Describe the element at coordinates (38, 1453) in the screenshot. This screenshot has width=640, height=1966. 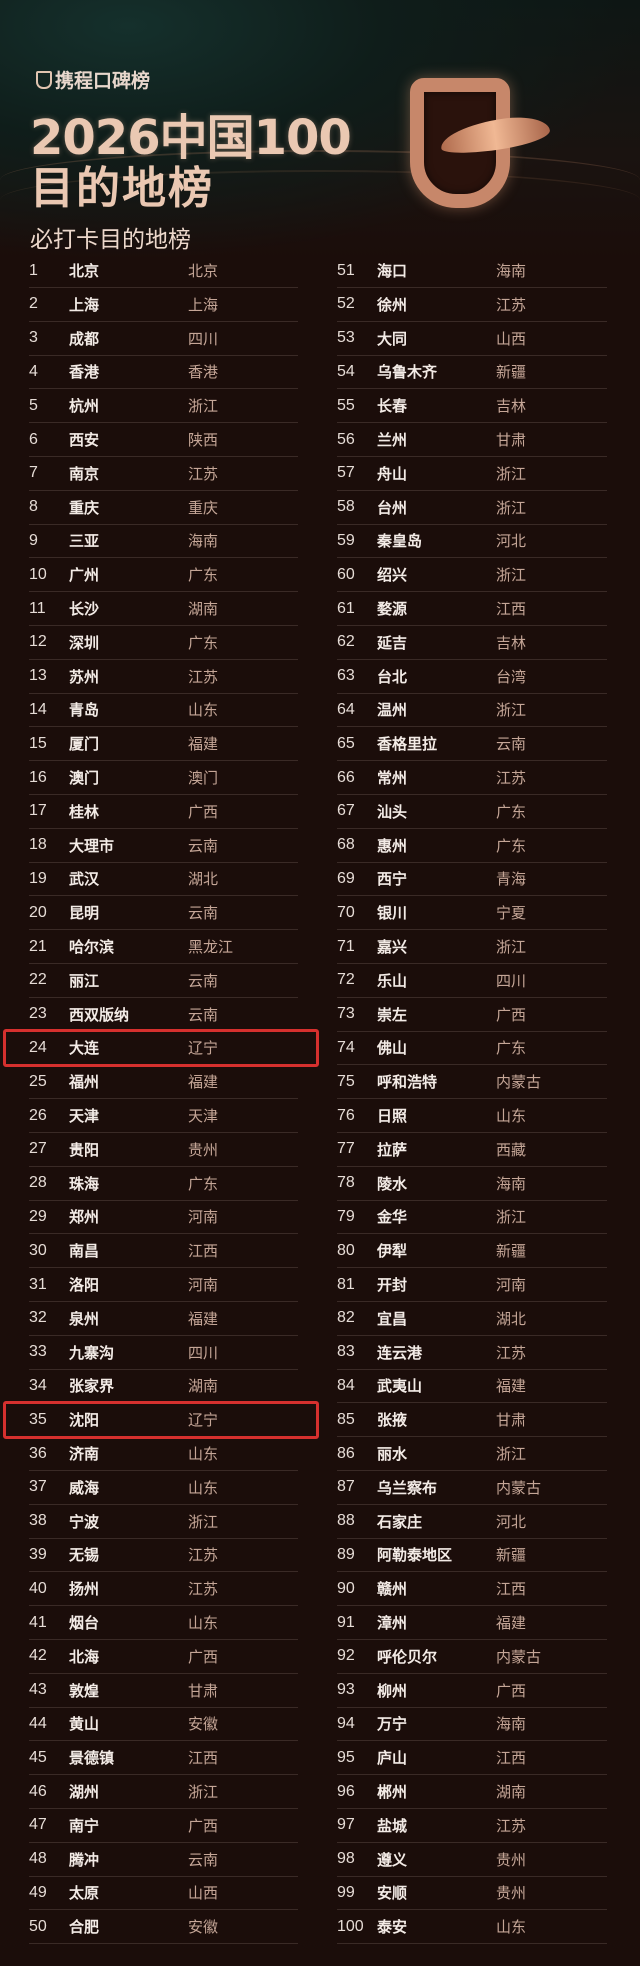
I see `rank-number: 36` at that location.